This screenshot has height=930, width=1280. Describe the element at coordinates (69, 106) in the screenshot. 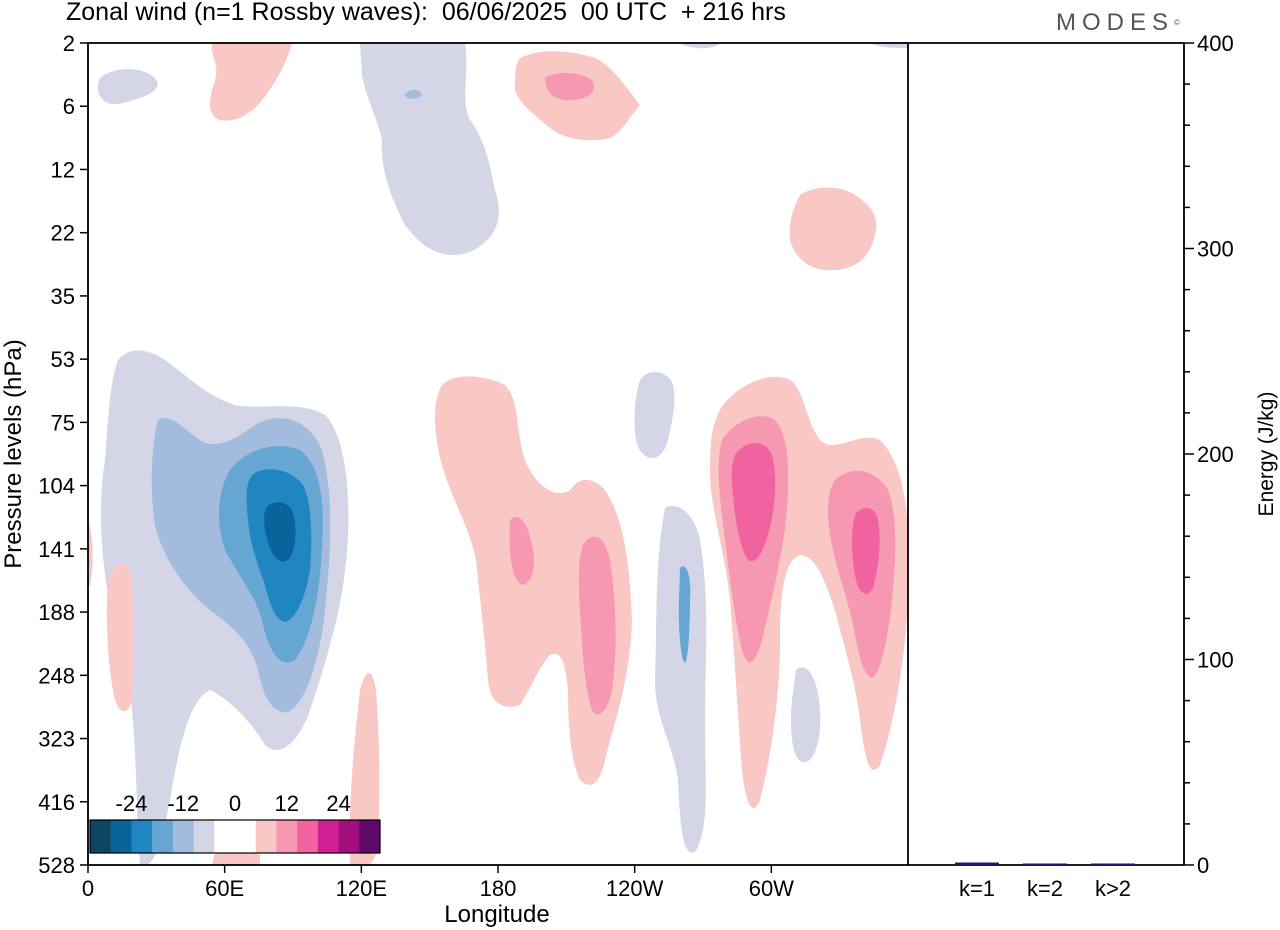

I see `y-tick-label: 6` at that location.